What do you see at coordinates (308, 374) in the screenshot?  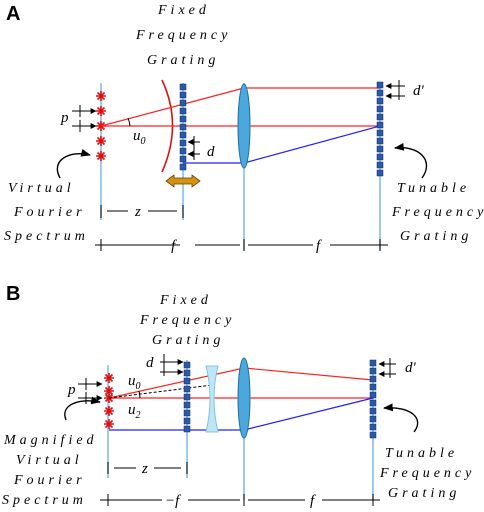 I see `ray-red-upper-out` at bounding box center [308, 374].